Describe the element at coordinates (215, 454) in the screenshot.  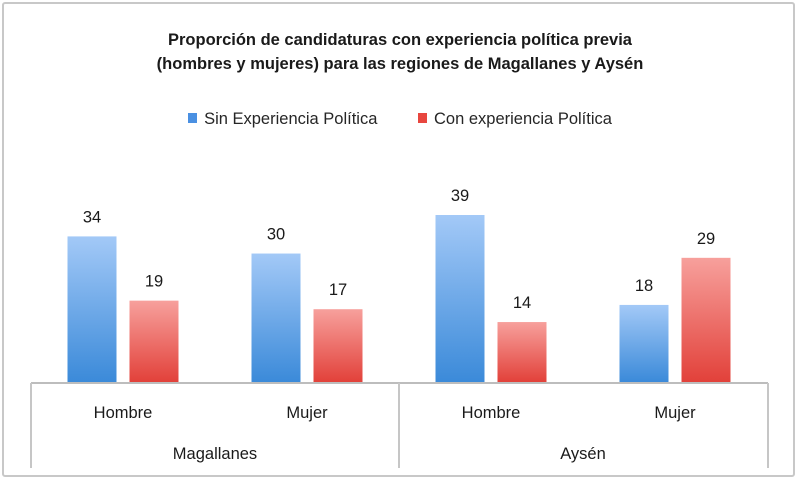
I see `group-label-magallanes: Magallanes` at that location.